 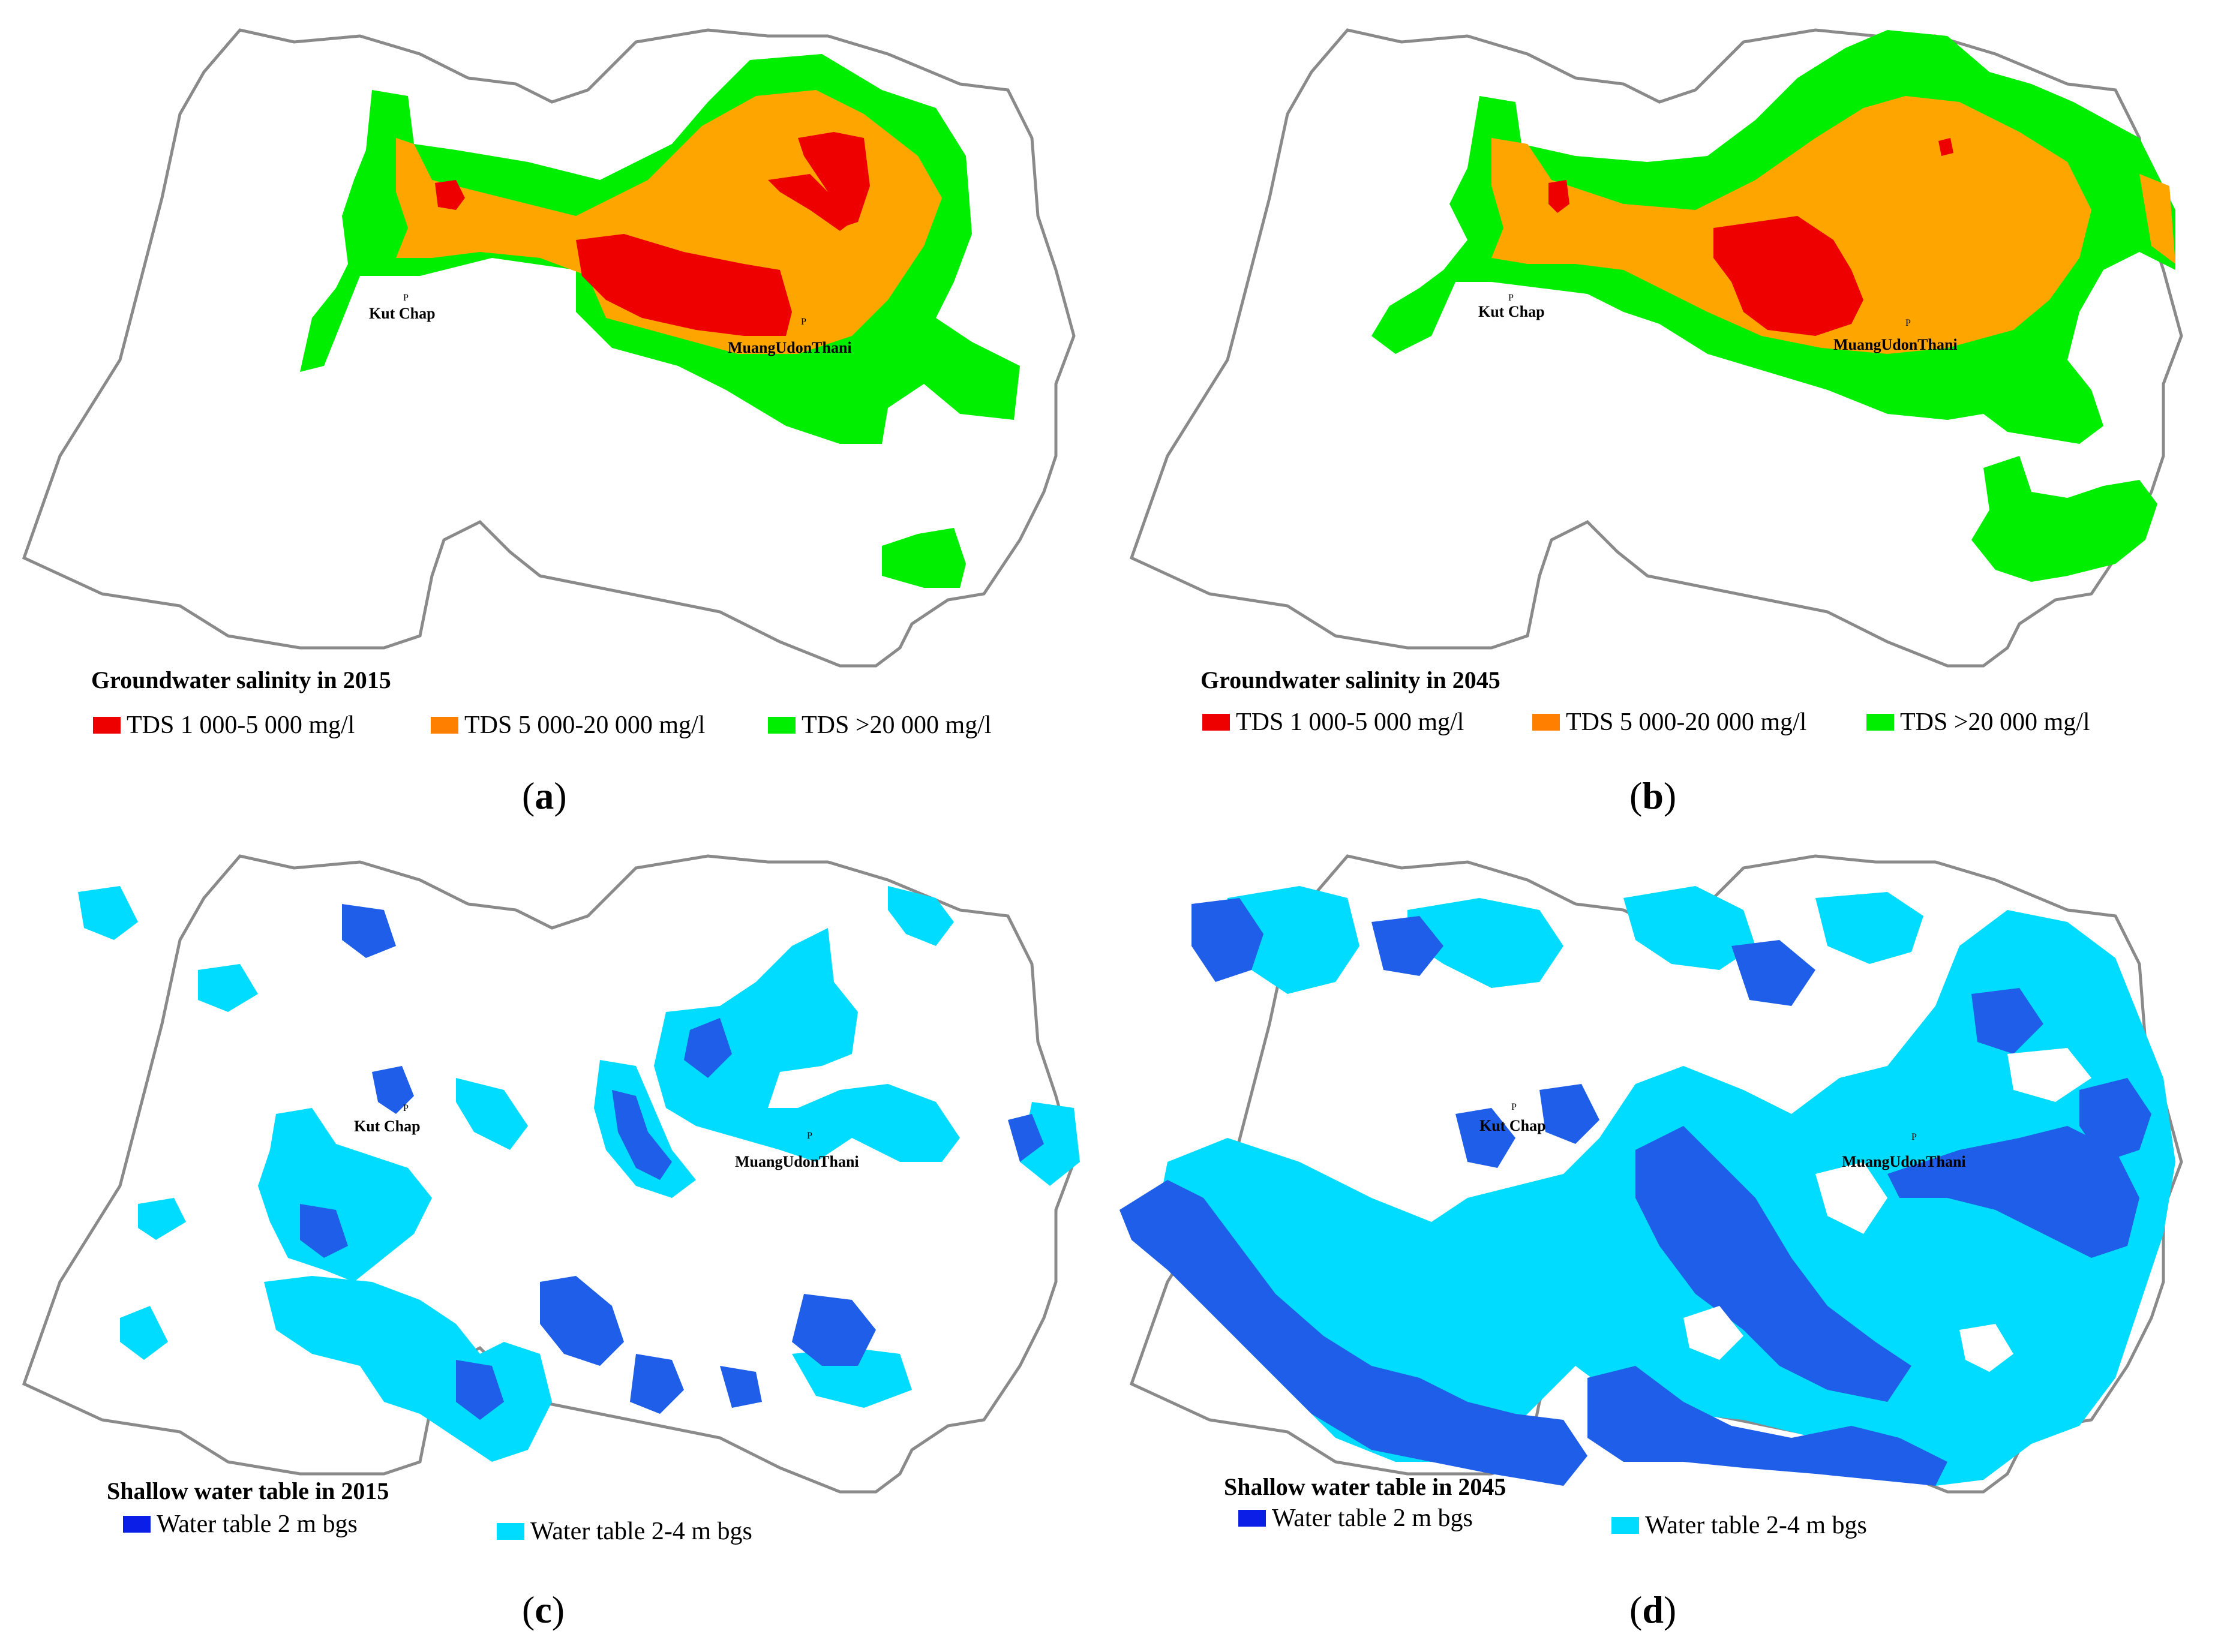 What do you see at coordinates (543, 1609) in the screenshot?
I see `panel-caption: (c)` at bounding box center [543, 1609].